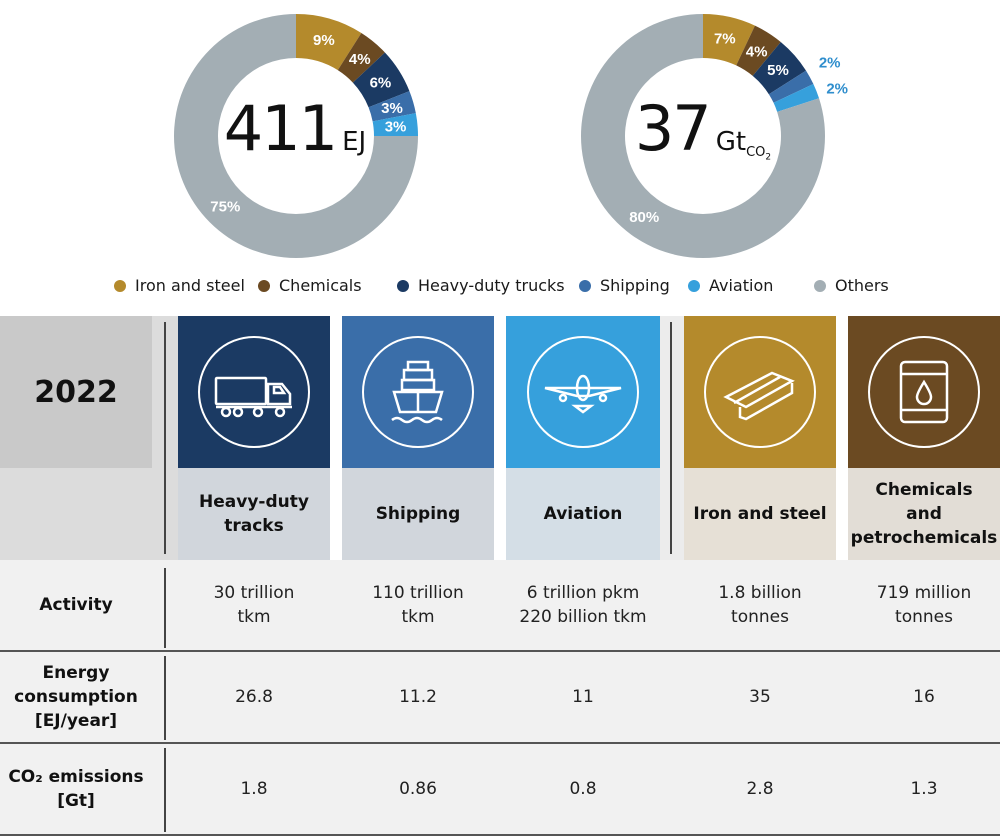  I want to click on year-cell: 2022, so click(76, 392).